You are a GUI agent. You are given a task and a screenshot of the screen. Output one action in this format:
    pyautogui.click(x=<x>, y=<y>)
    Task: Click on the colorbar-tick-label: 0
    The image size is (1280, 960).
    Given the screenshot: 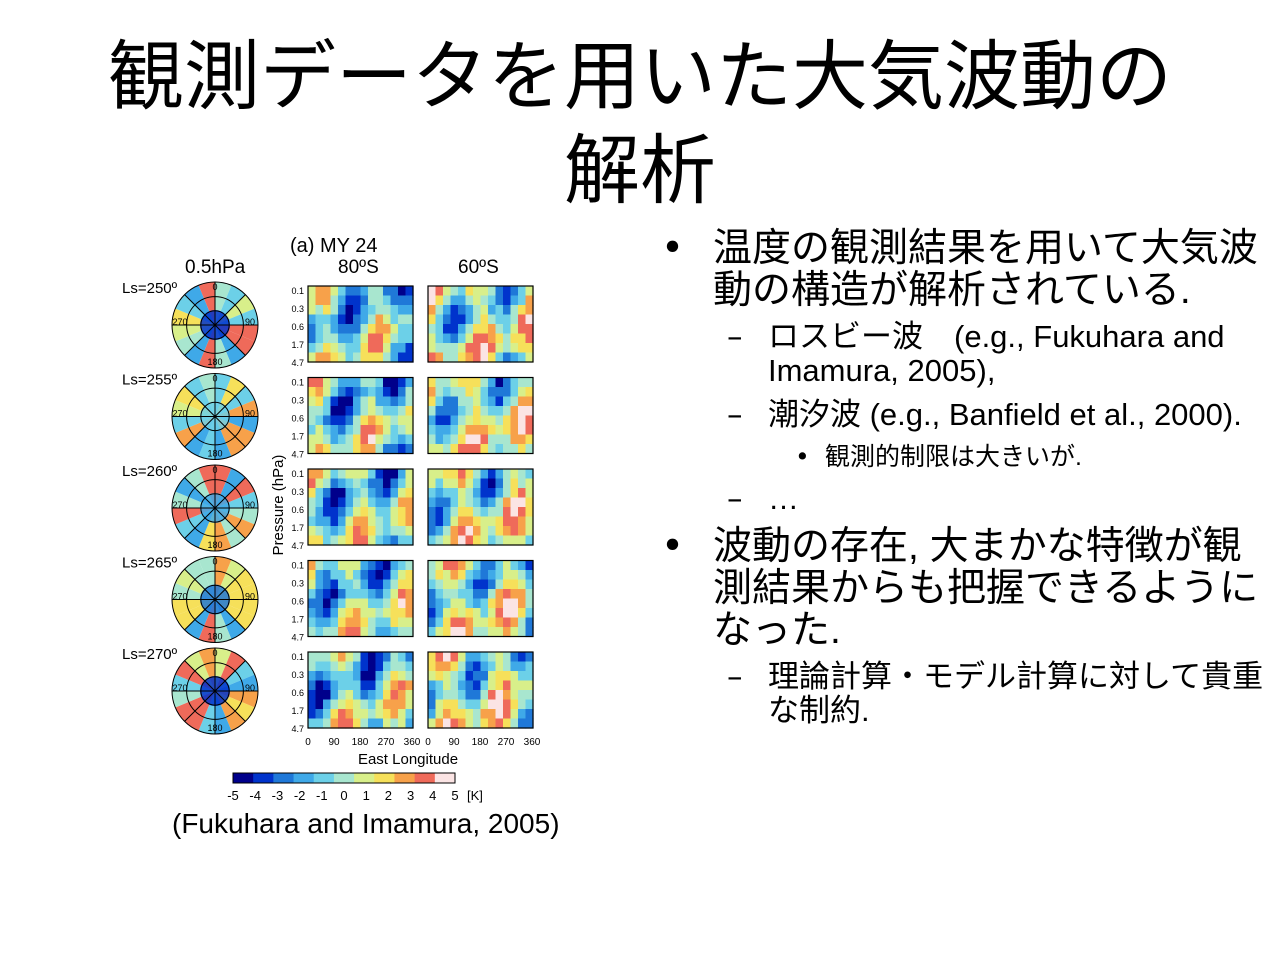 What is the action you would take?
    pyautogui.click(x=343, y=795)
    